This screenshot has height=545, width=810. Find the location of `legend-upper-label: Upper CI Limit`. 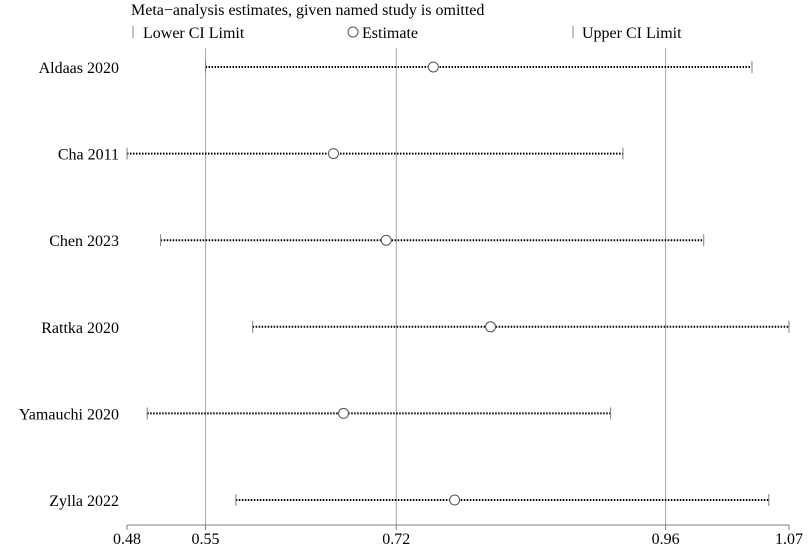

legend-upper-label: Upper CI Limit is located at coordinates (632, 33).